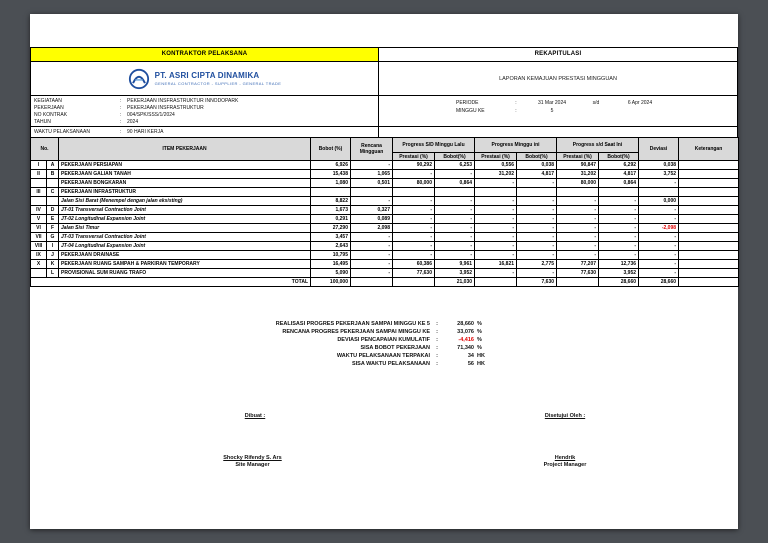  I want to click on info-label: NO KONTRAK, so click(51, 115).